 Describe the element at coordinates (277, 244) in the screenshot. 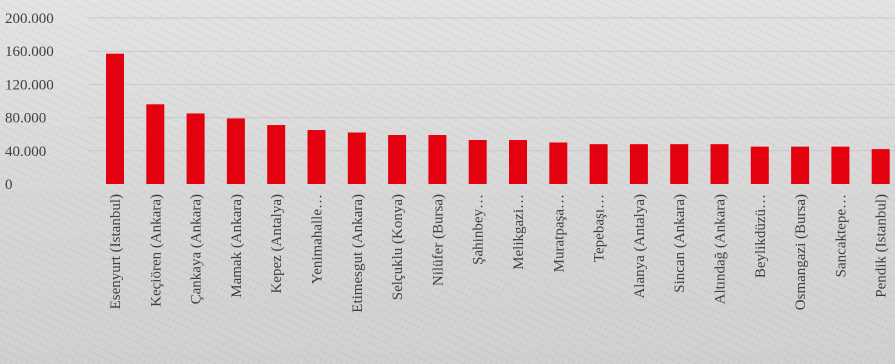

I see `x-category-label: Kepez (Antalya)` at that location.